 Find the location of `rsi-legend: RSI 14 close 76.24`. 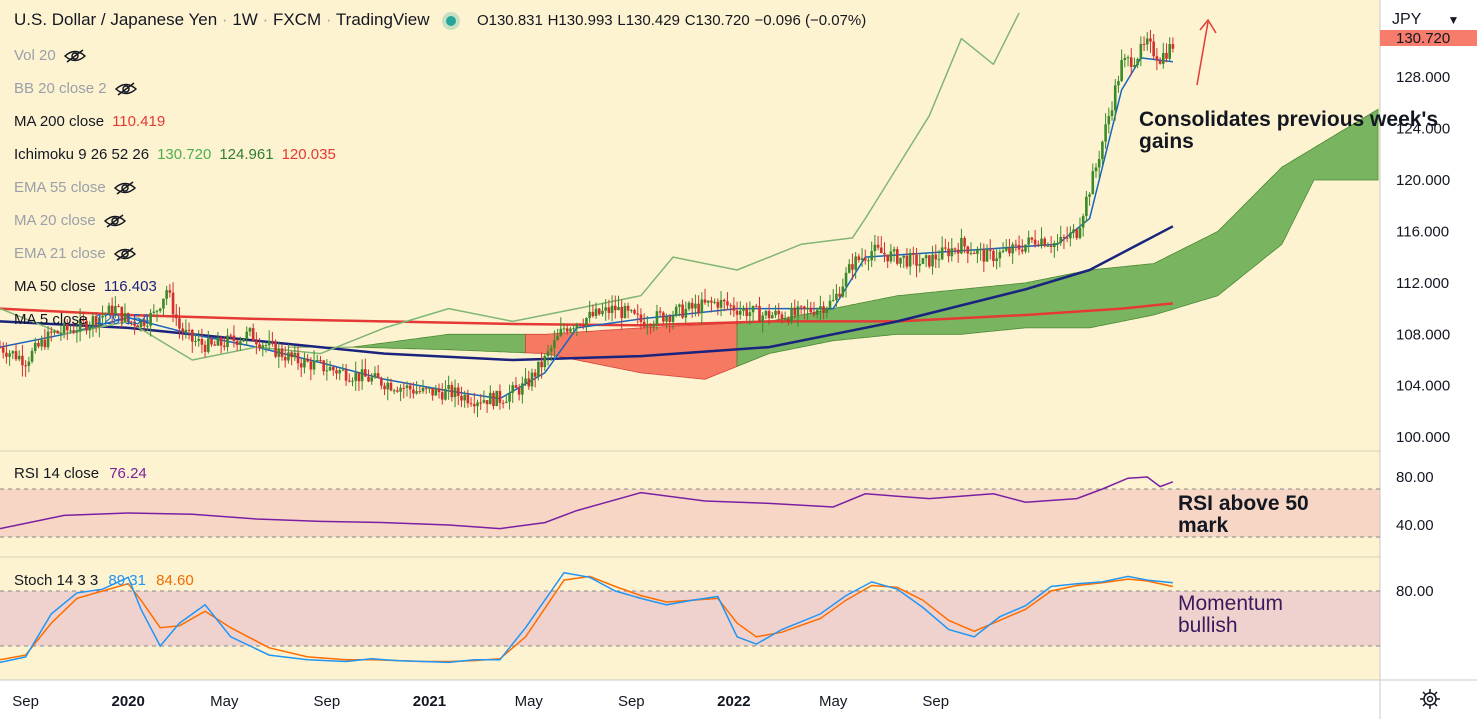

rsi-legend: RSI 14 close 76.24 is located at coordinates (80, 473).